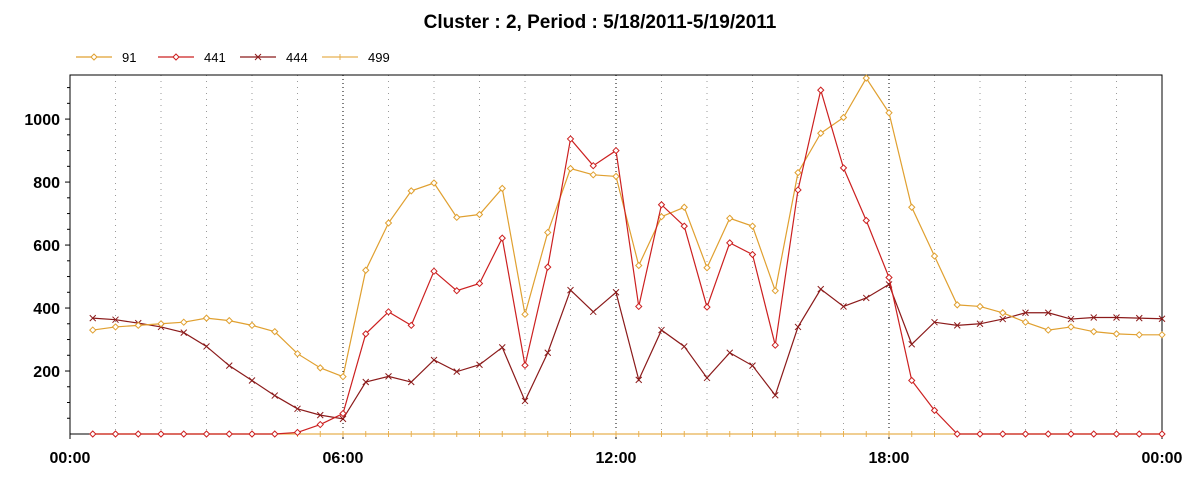 This screenshot has height=480, width=1200. I want to click on x-tick-label: 06:00, so click(343, 458).